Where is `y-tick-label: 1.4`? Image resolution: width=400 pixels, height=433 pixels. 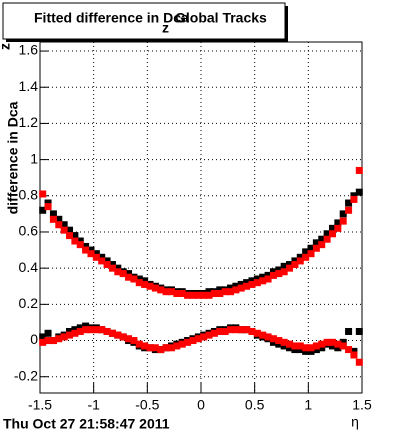 y-tick-label: 1.4 is located at coordinates (29, 86).